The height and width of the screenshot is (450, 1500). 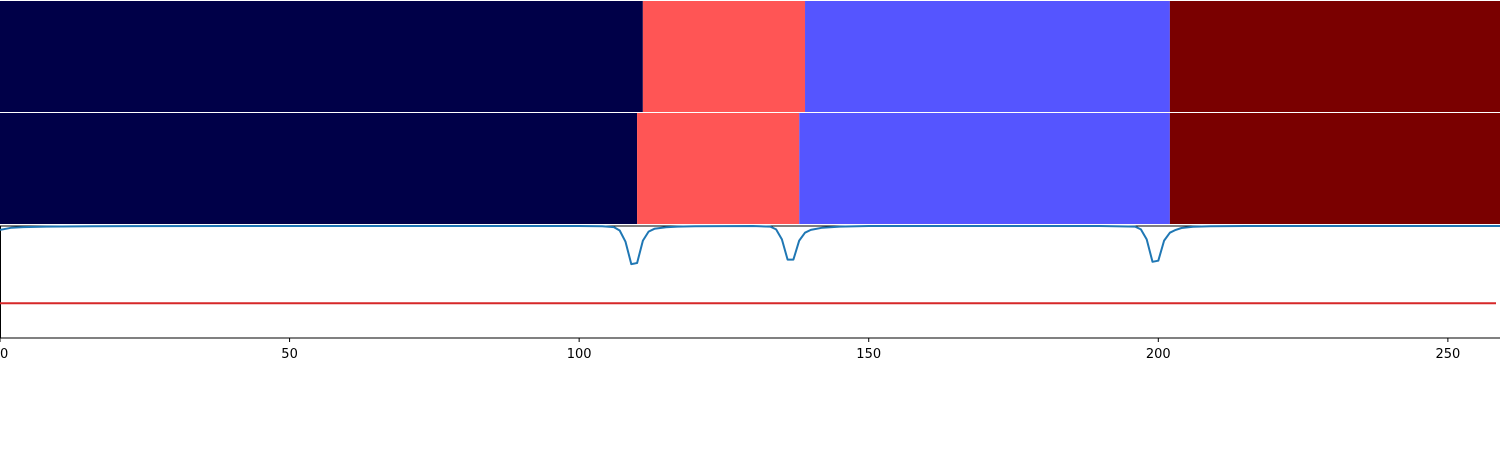 What do you see at coordinates (750, 245) in the screenshot?
I see `signal-line` at bounding box center [750, 245].